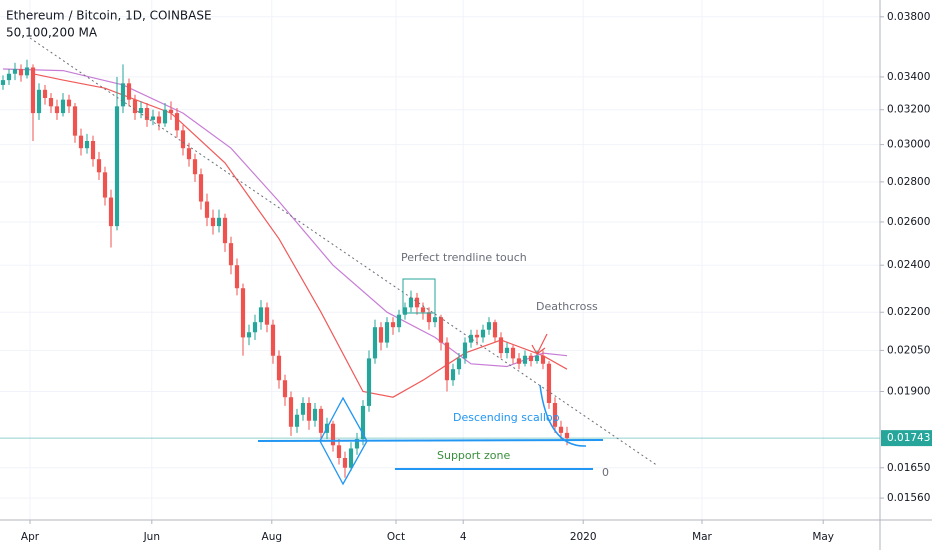  Describe the element at coordinates (473, 455) in the screenshot. I see `annotation: Support zone` at that location.